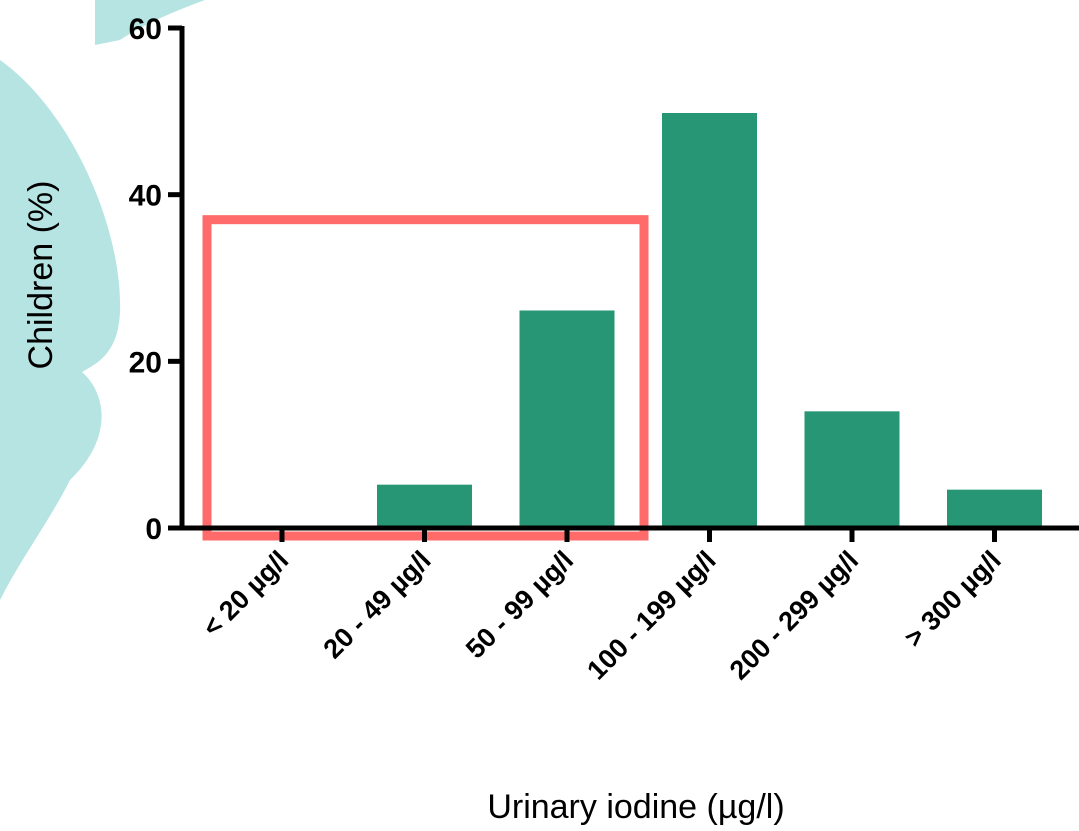 This screenshot has width=1079, height=831. Describe the element at coordinates (953, 599) in the screenshot. I see `x-tick-label: > 300 µg/l` at that location.